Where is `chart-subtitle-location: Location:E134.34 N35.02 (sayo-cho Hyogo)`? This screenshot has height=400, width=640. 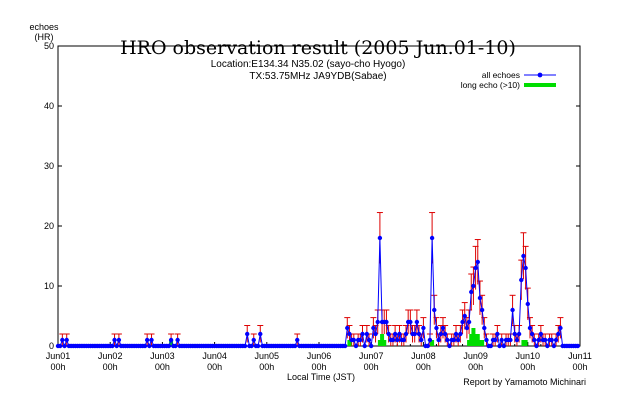 chart-subtitle-location: Location:E134.34 N35.02 (sayo-cho Hyogo) is located at coordinates (308, 64).